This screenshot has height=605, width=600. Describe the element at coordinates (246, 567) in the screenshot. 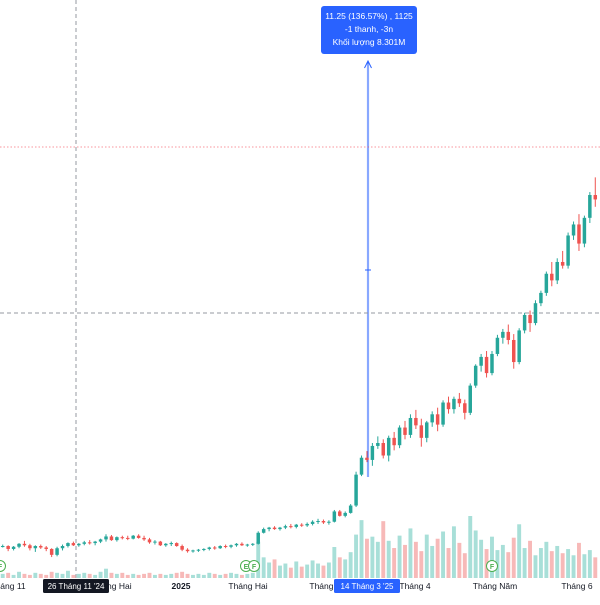

I see `event-marker-label: E` at that location.